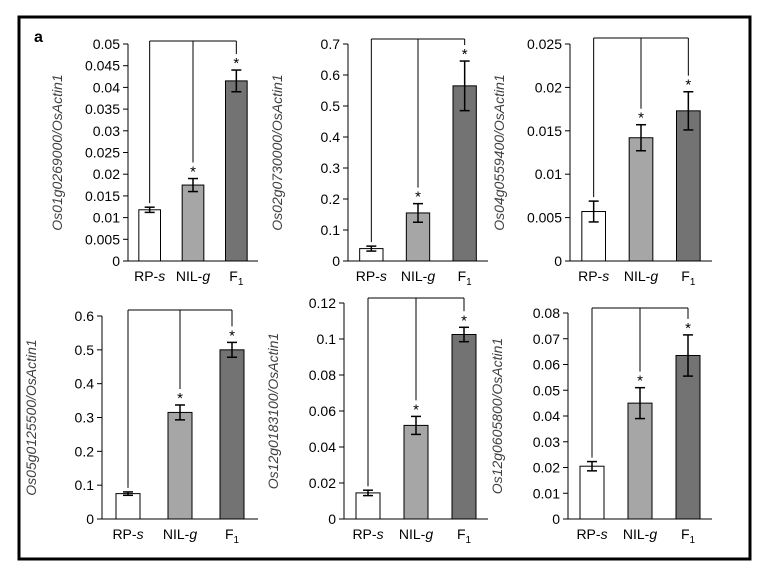 The height and width of the screenshot is (573, 771). I want to click on y-axis-label: Os02g0730000/OsActin1, so click(277, 152).